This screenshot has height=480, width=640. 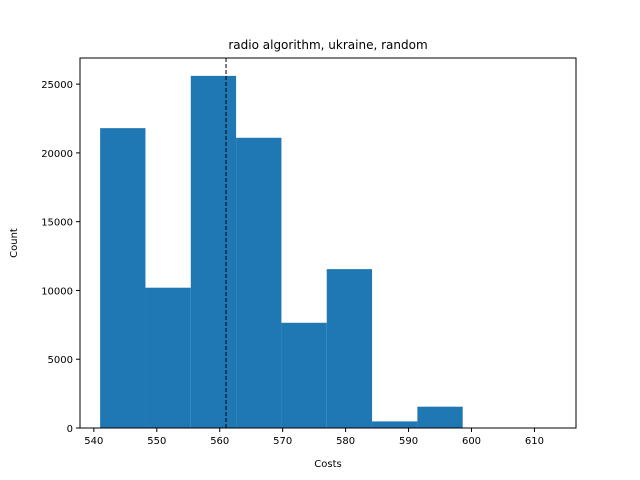 I want to click on x-axis-label: Costs, so click(x=327, y=464).